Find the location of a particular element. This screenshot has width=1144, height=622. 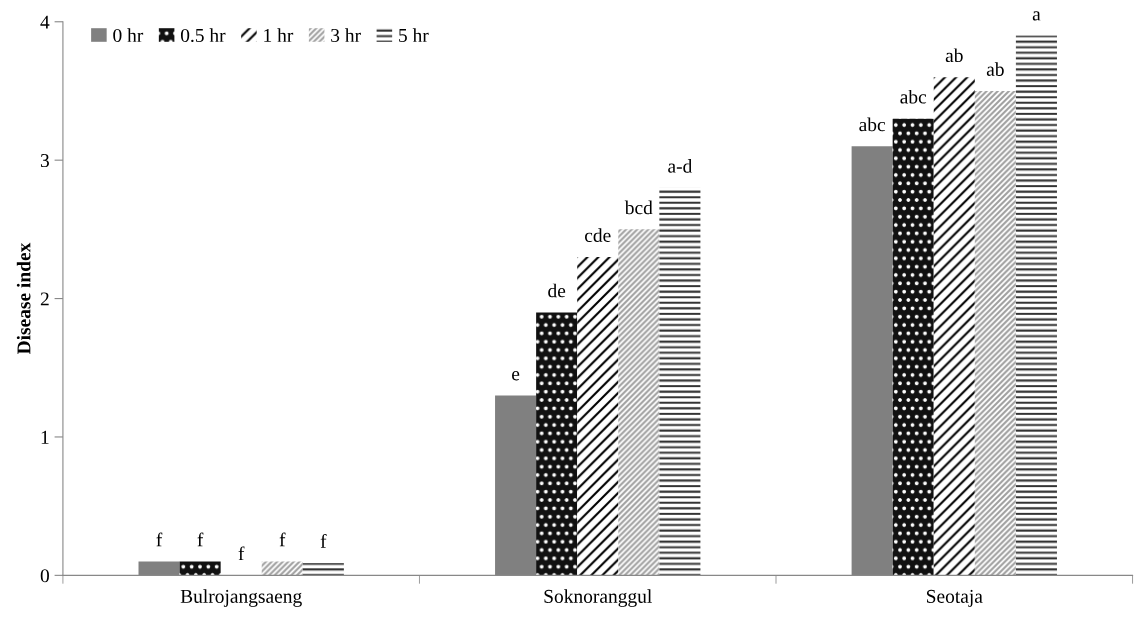

data-label: e is located at coordinates (516, 376).